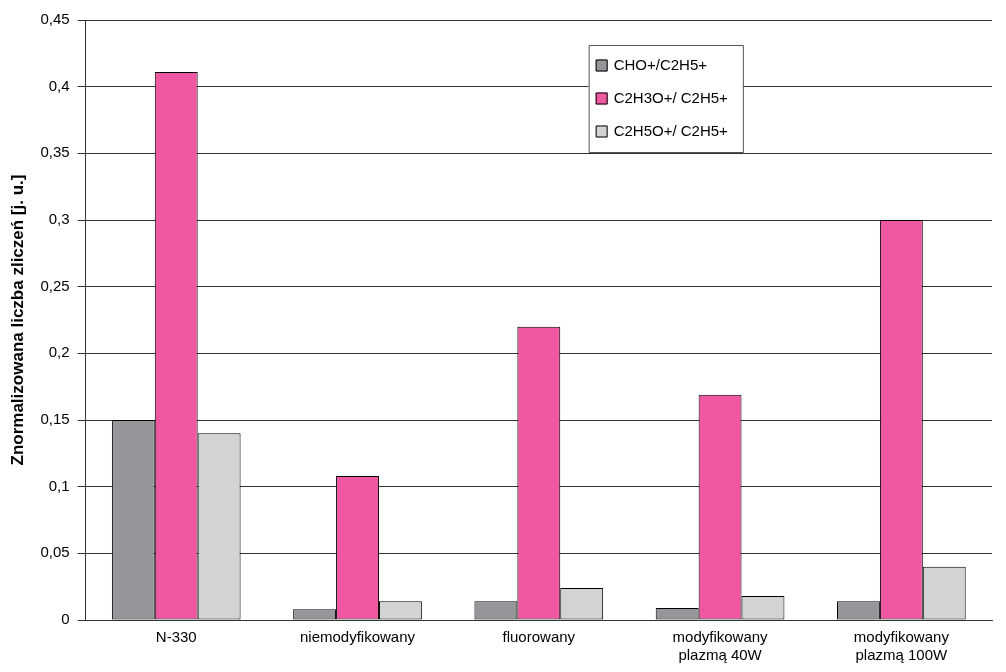  What do you see at coordinates (720, 646) in the screenshot?
I see `x-tick-label: modyfikowany plazmą 40W` at bounding box center [720, 646].